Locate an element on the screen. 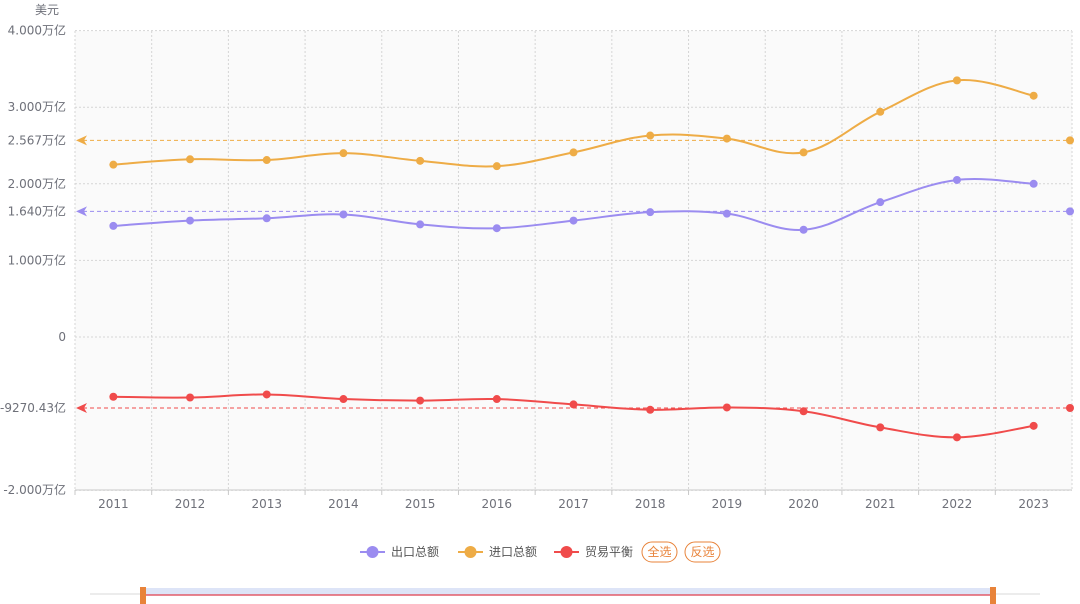 Image resolution: width=1080 pixels, height=604 pixels. x-tick-label: 2015 is located at coordinates (420, 504).